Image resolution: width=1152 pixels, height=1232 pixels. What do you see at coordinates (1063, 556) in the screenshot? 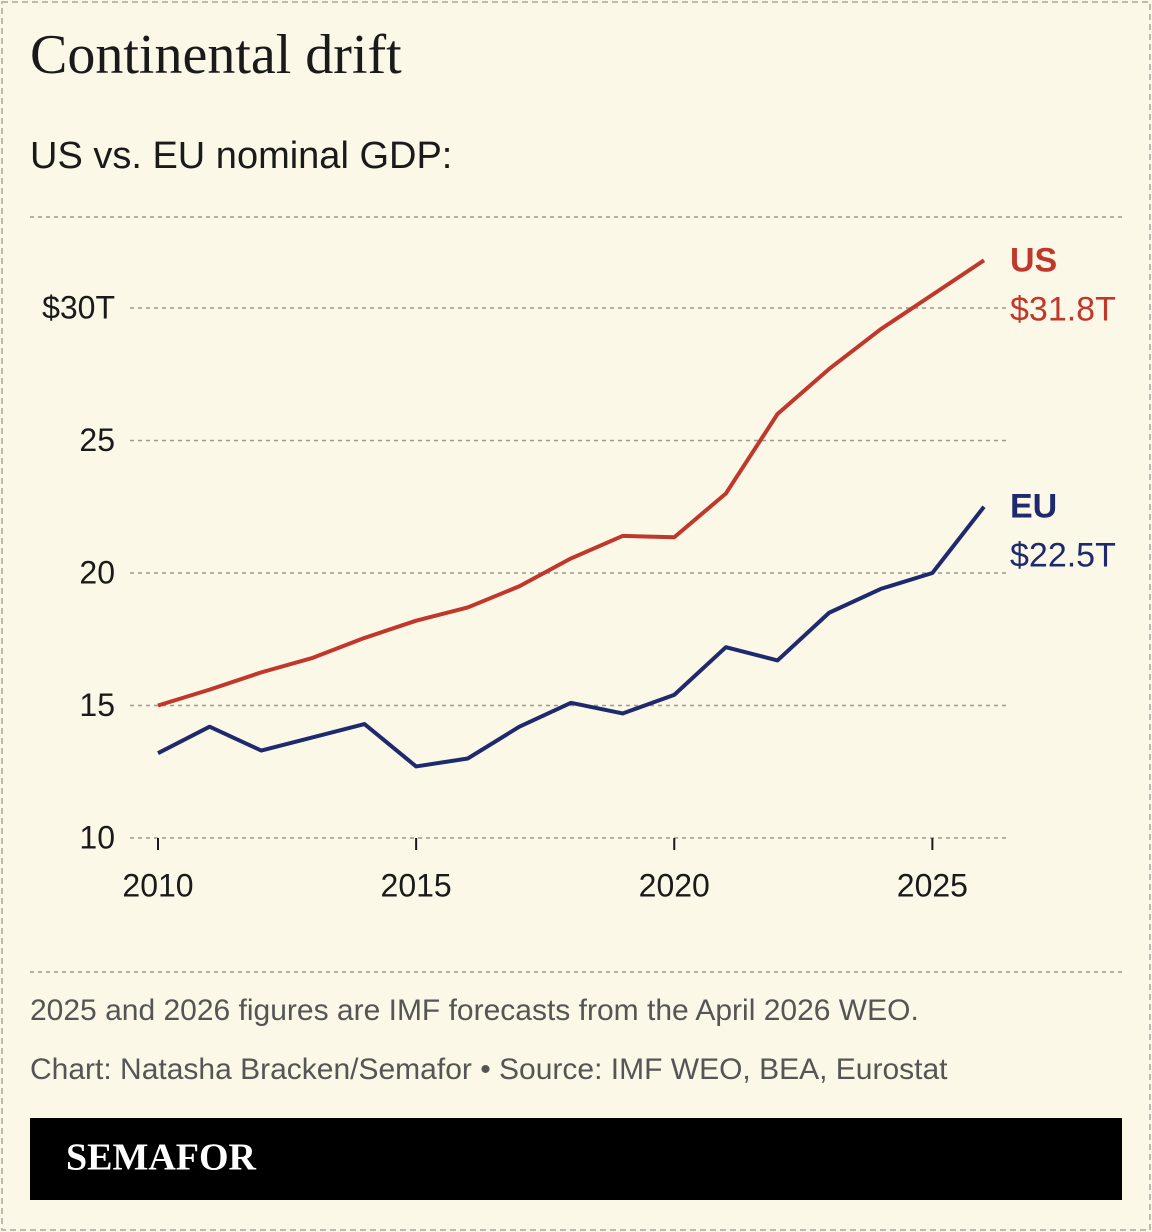
I see `value-label: $22.5T` at bounding box center [1063, 556].